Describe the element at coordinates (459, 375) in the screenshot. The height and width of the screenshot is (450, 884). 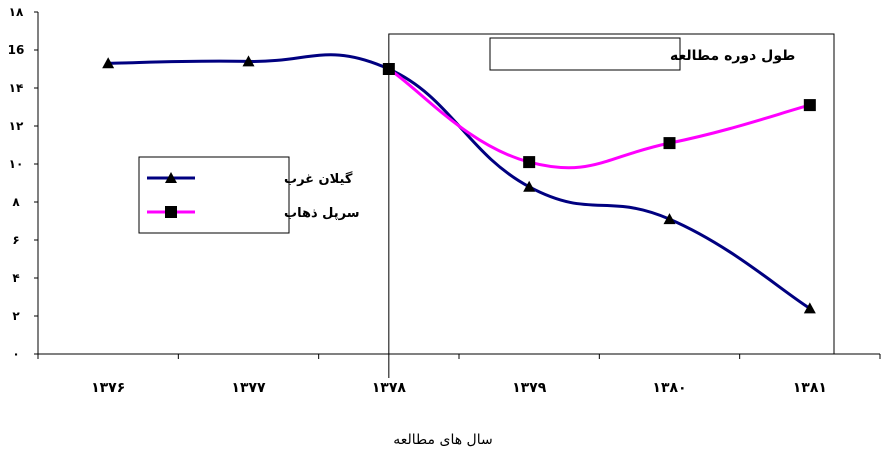
I see `x-axis-ticks: ۱۳۷۶ ۱۳۷۷ ۱۳۷۸ ۱۳۷۹ ۱۳۸۰ ۱۳۸۱` at that location.